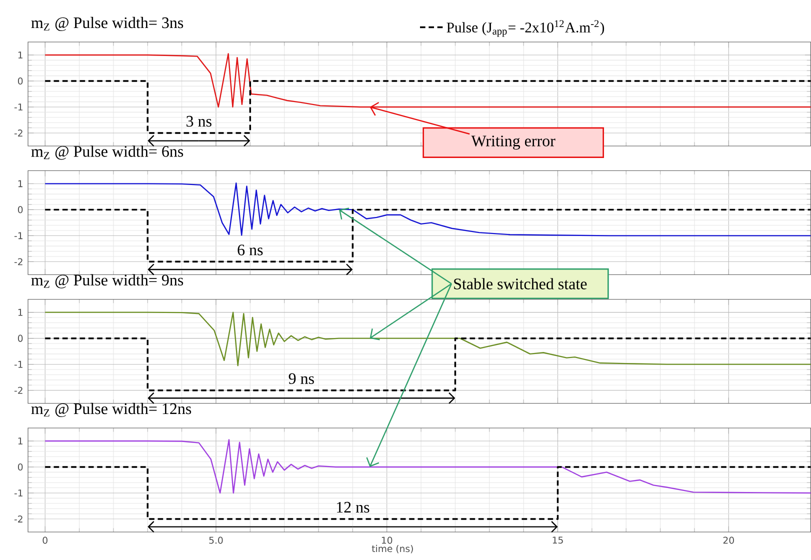  I want to click on chart-title: m$_{Z}$ @ Pulse width= 9ns, so click(107, 281).